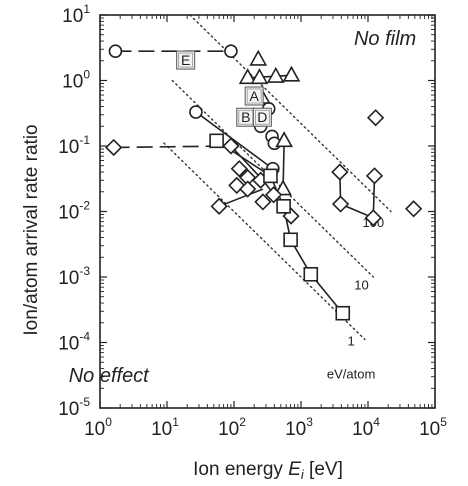 The width and height of the screenshot is (468, 486). What do you see at coordinates (165, 427) in the screenshot?
I see `x-tick-label: 10¹` at bounding box center [165, 427].